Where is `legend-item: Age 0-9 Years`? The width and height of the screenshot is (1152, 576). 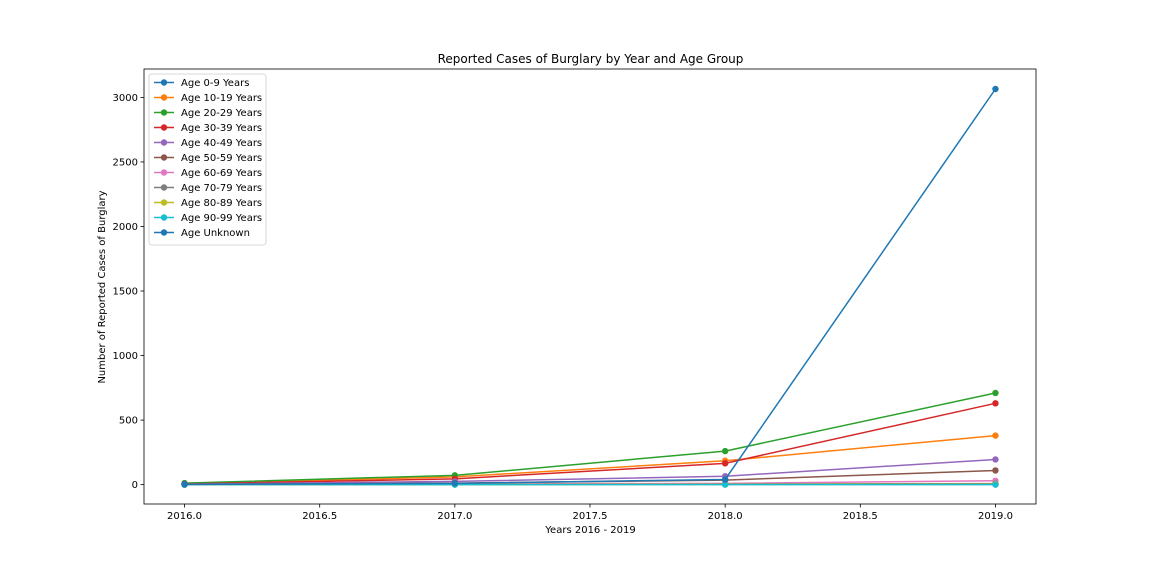 legend-item: Age 0-9 Years is located at coordinates (201, 83).